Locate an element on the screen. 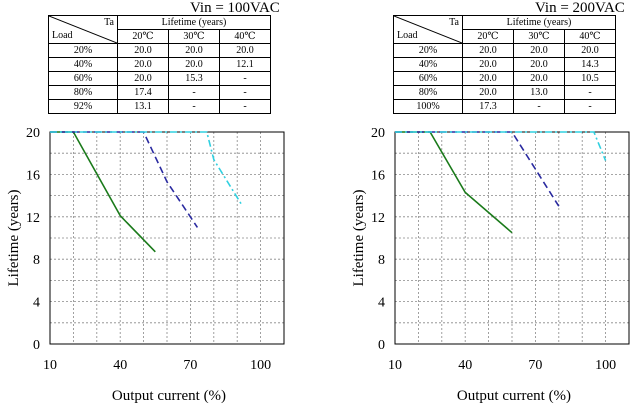  value-cell: 10.5 is located at coordinates (590, 78).